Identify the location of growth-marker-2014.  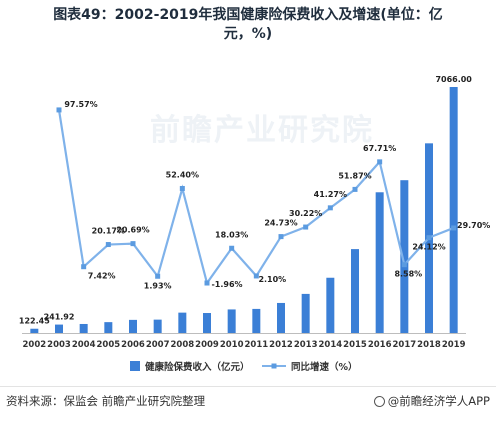
(330, 208).